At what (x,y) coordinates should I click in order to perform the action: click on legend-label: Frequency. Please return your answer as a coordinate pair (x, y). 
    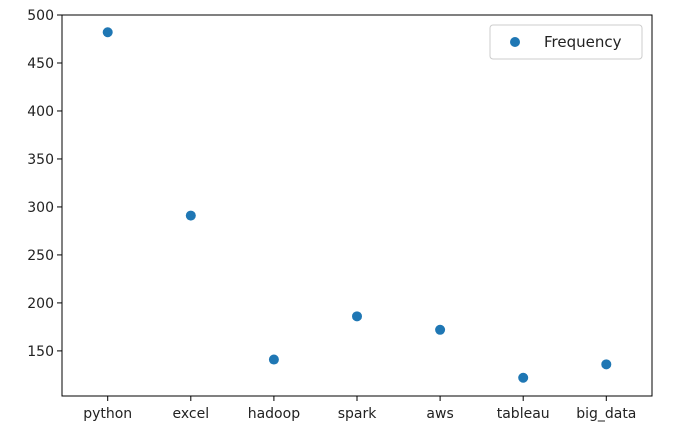
    Looking at the image, I should click on (583, 42).